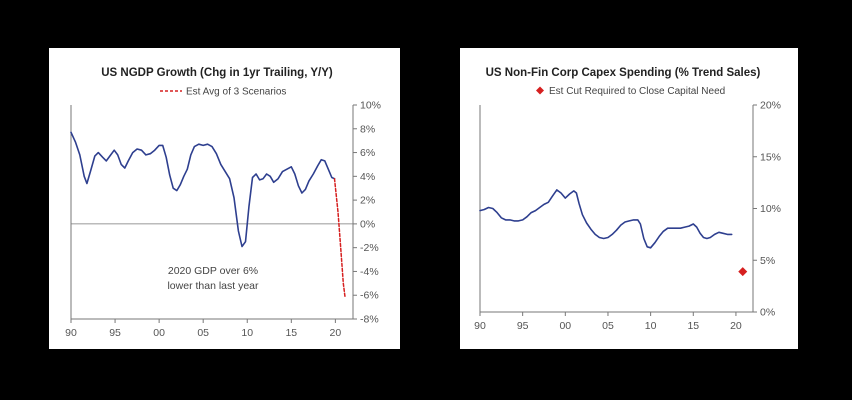 Image resolution: width=852 pixels, height=400 pixels. What do you see at coordinates (369, 248) in the screenshot?
I see `y-tick-label: -2%` at bounding box center [369, 248].